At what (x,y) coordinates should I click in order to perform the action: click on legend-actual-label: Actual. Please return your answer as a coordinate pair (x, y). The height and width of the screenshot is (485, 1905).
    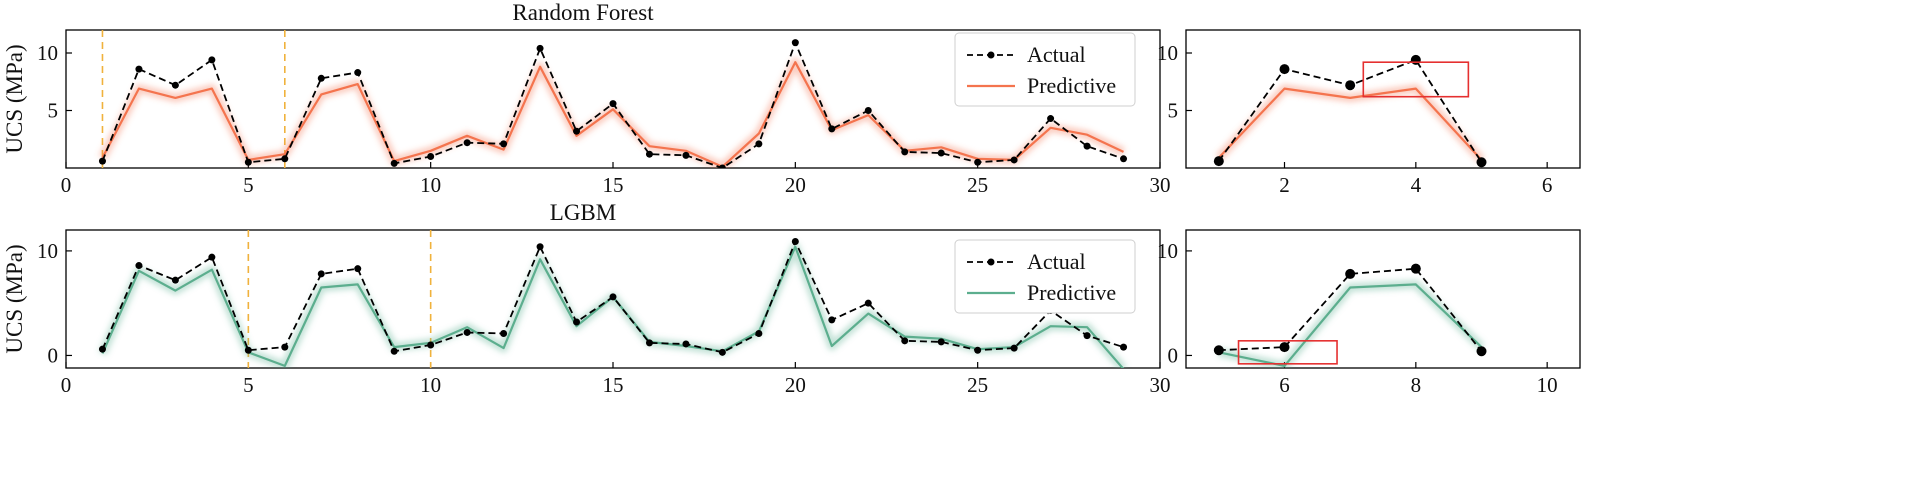
    Looking at the image, I should click on (1056, 54).